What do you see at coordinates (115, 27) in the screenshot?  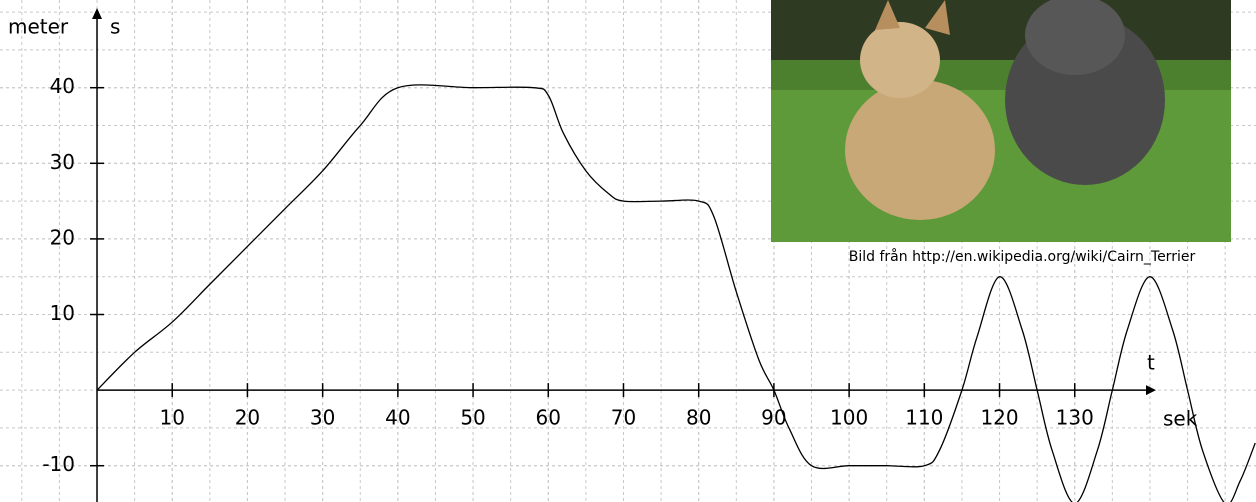 I see `y-label: s` at bounding box center [115, 27].